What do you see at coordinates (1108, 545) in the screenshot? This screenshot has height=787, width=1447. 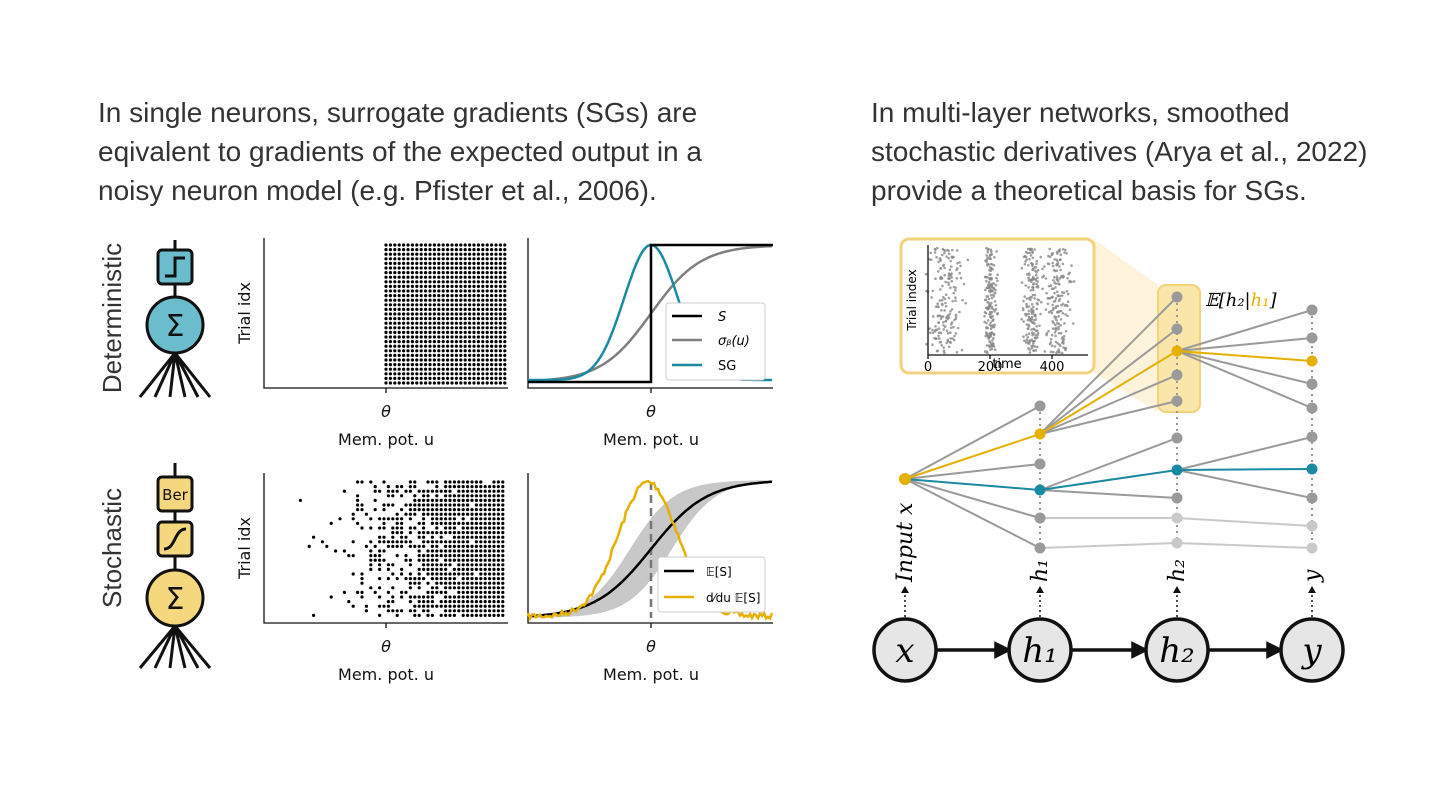 I see `edge` at bounding box center [1108, 545].